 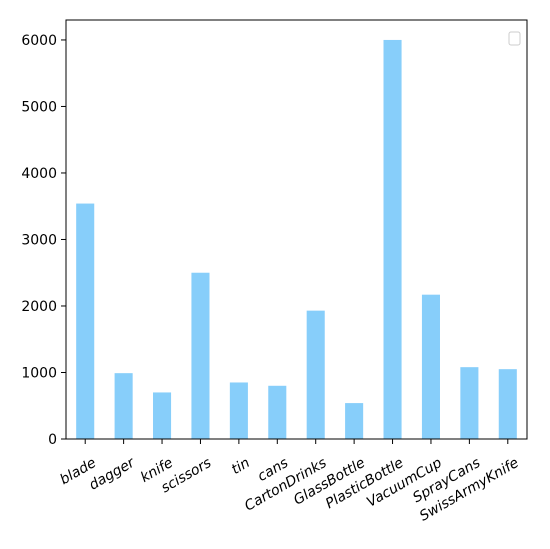 I want to click on y-axis: 0 1000 2000 3000 4000 5000 6000, so click(x=43, y=240).